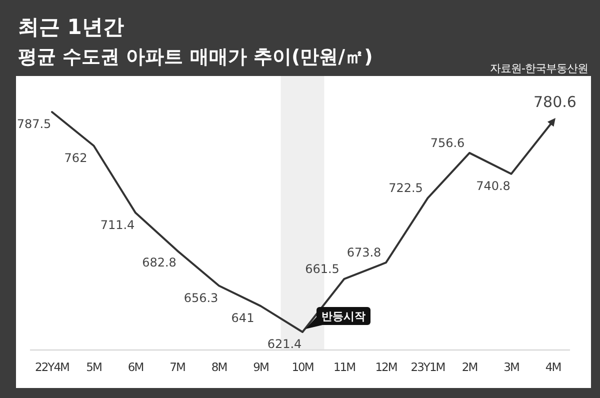 The image size is (600, 398). Describe the element at coordinates (242, 318) in the screenshot. I see `data-label: 641` at that location.